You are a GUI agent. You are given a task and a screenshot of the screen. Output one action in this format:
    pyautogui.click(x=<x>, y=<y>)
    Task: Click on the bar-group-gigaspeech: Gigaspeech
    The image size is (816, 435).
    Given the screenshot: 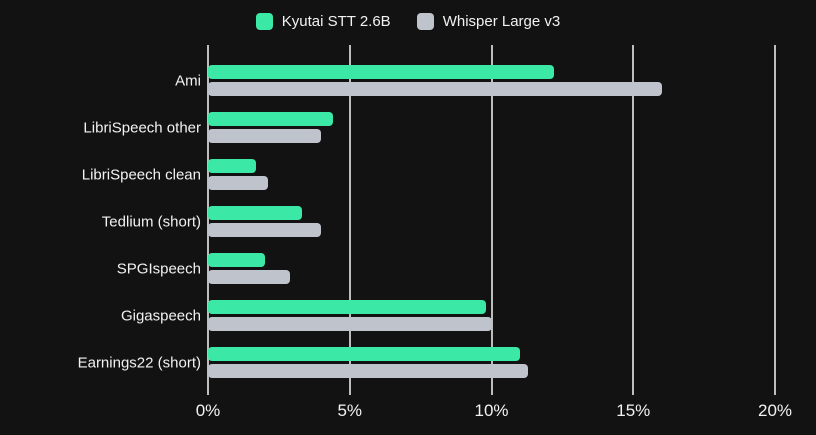 What is the action you would take?
    pyautogui.click(x=448, y=315)
    